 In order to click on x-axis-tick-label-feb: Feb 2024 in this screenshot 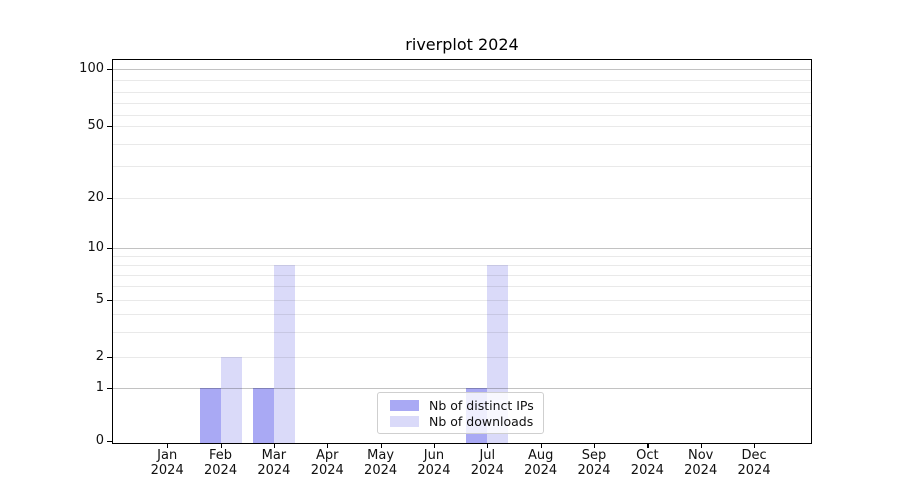, I will do `click(221, 463)`.